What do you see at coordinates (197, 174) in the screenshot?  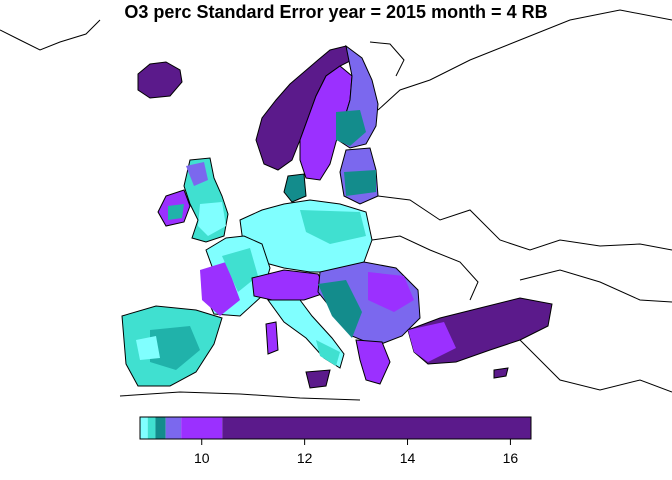 I see `gb-purple-patch` at bounding box center [197, 174].